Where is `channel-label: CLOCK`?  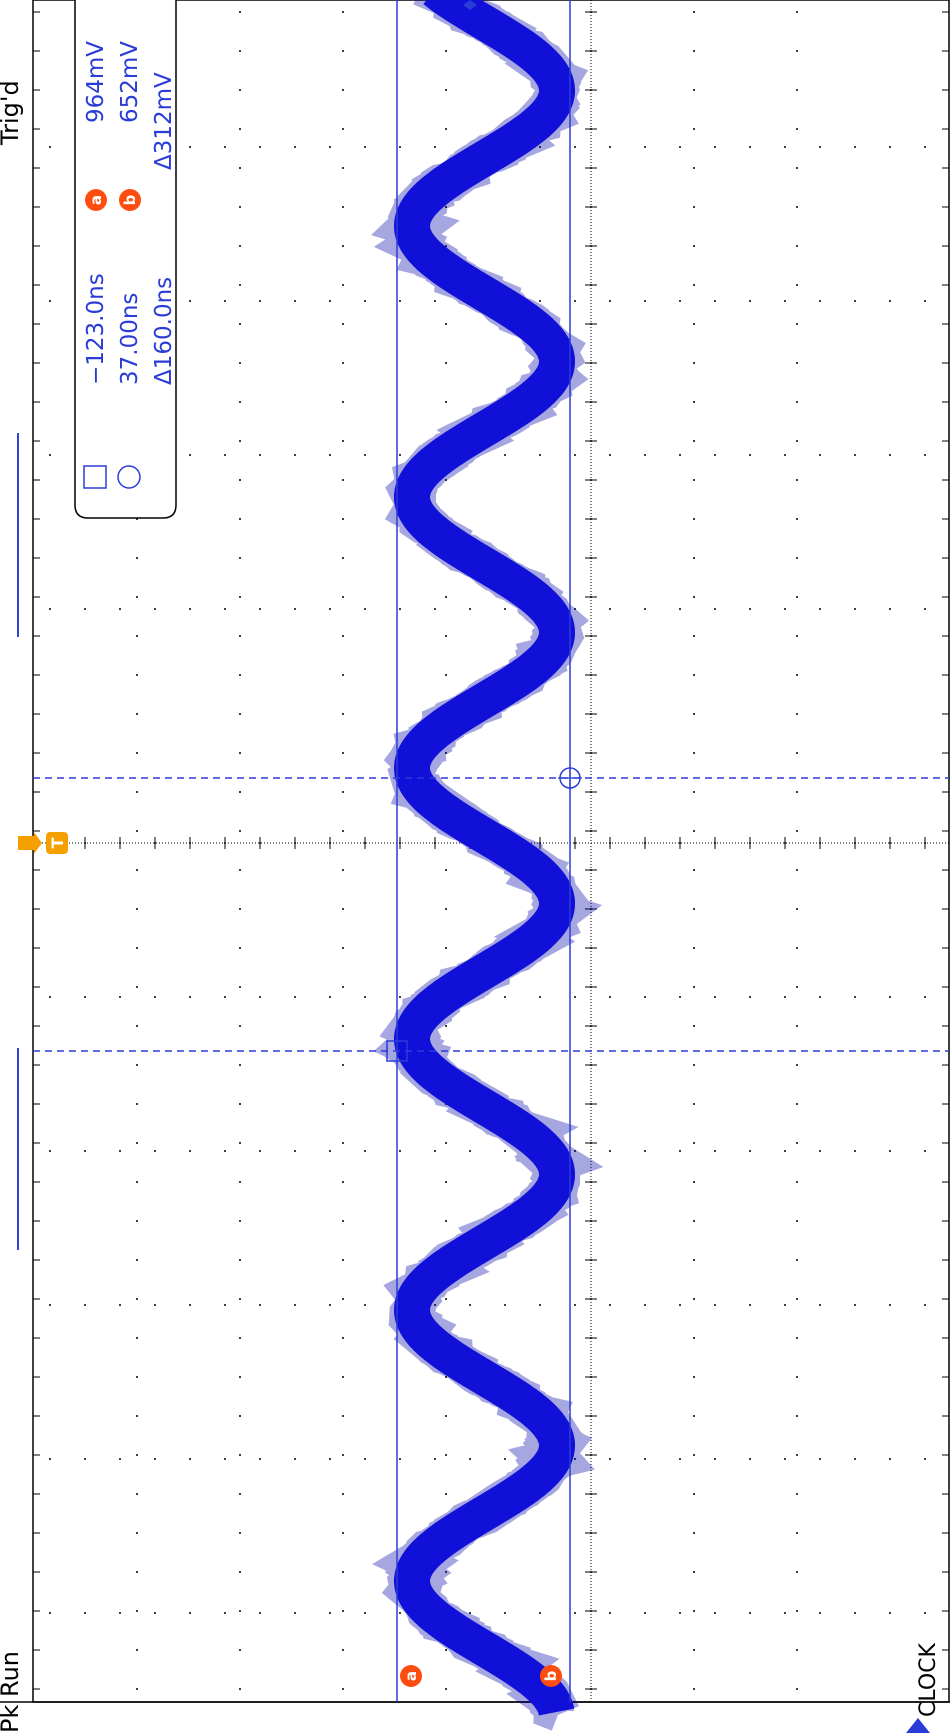
channel-label: CLOCK is located at coordinates (928, 1679).